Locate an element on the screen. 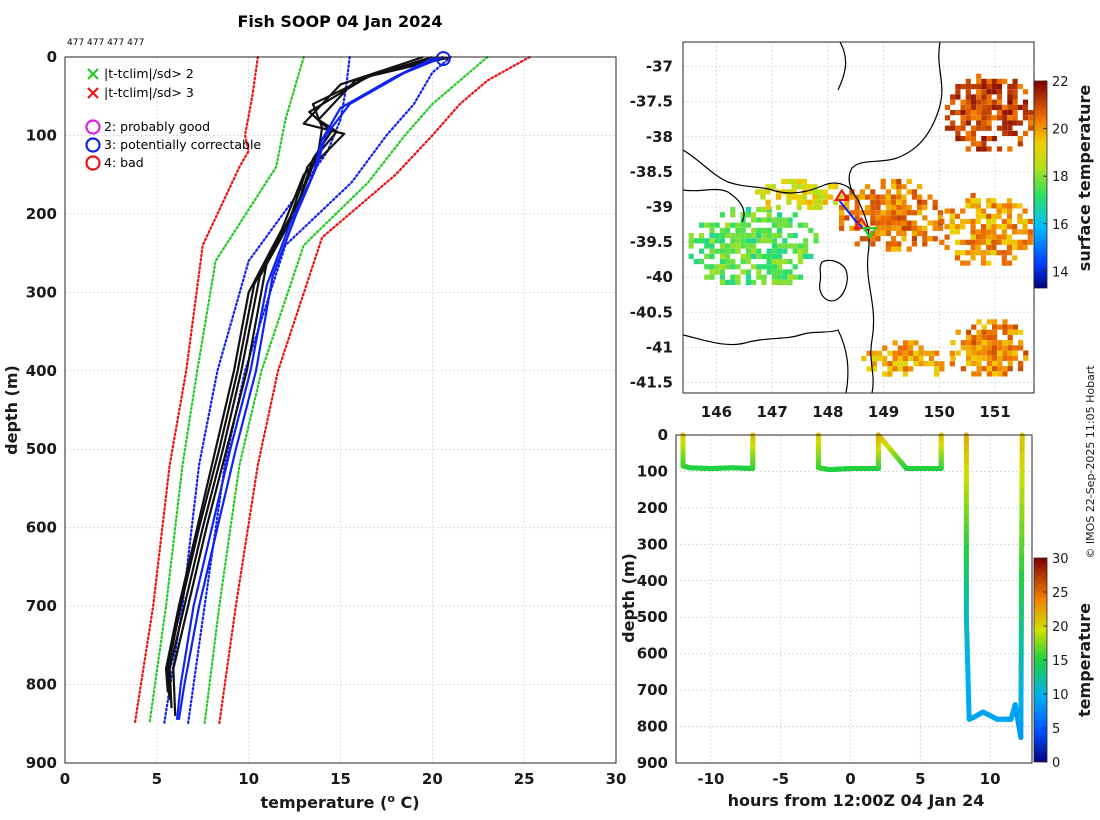 Image resolution: width=1100 pixels, height=820 pixels. map-lat-tick-label: -39 is located at coordinates (659, 207).